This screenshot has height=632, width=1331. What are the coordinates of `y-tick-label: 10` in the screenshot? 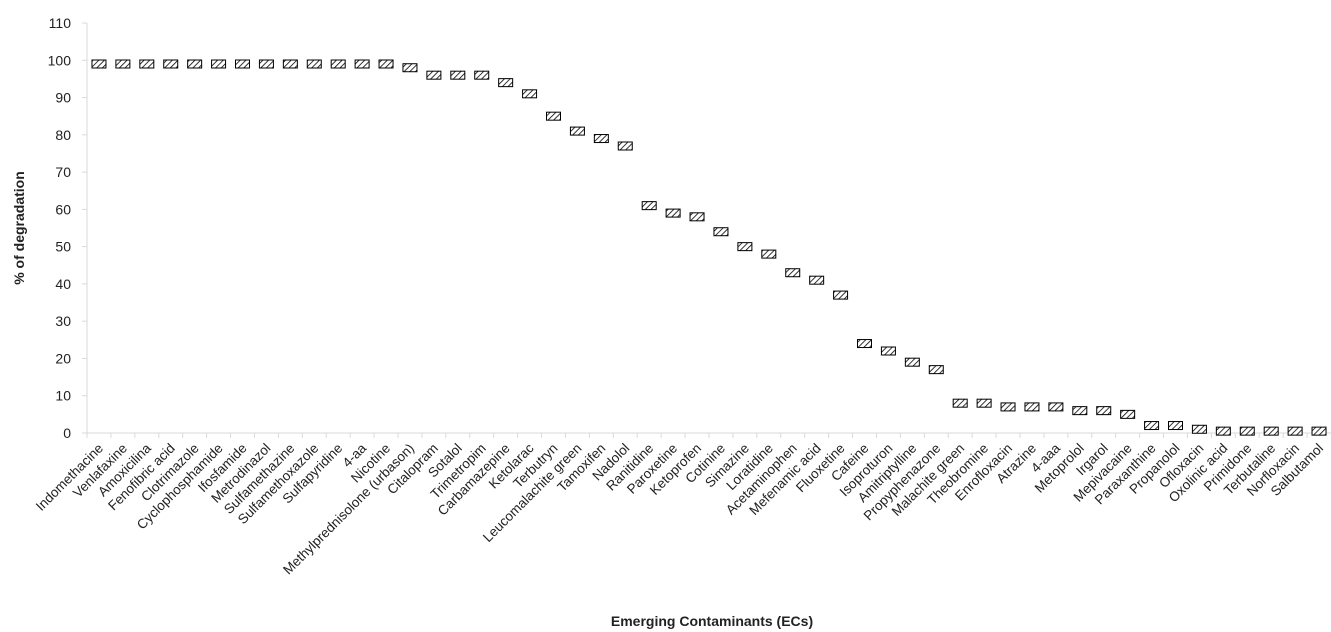 It's located at (63, 396).